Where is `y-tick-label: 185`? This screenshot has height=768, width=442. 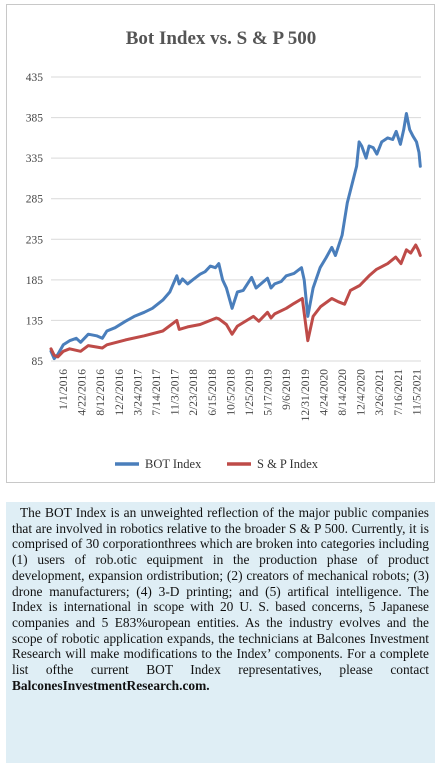
y-tick-label: 185 is located at coordinates (35, 281).